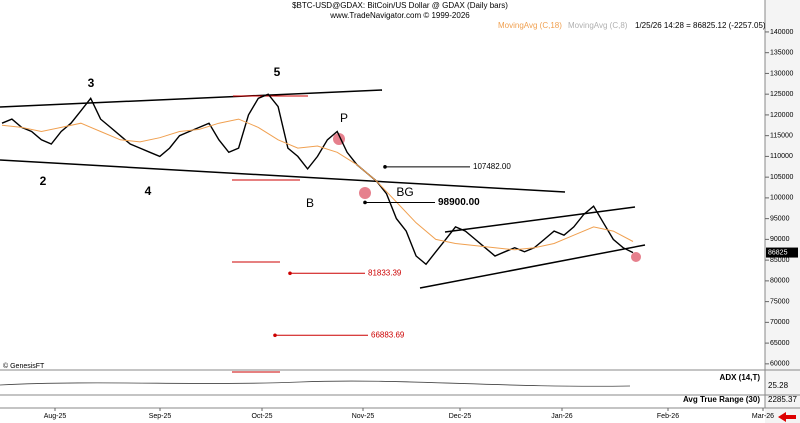 This screenshot has width=800, height=423. Describe the element at coordinates (780, 218) in the screenshot. I see `y-tick-label: 95000` at that location.